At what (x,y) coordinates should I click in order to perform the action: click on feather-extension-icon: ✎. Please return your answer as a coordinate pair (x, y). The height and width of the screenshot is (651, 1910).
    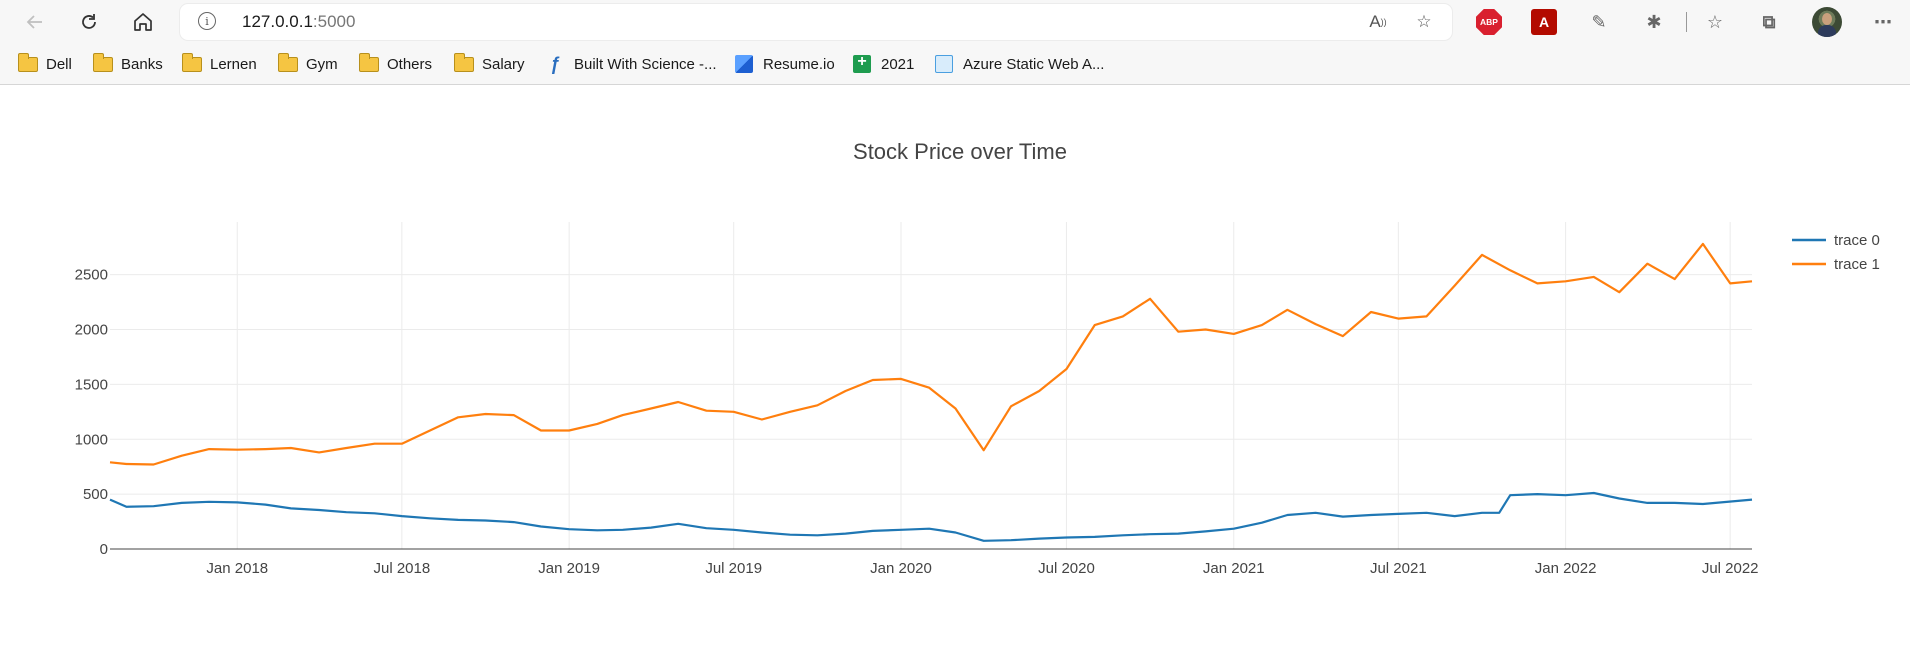
    Looking at the image, I should click on (1599, 21).